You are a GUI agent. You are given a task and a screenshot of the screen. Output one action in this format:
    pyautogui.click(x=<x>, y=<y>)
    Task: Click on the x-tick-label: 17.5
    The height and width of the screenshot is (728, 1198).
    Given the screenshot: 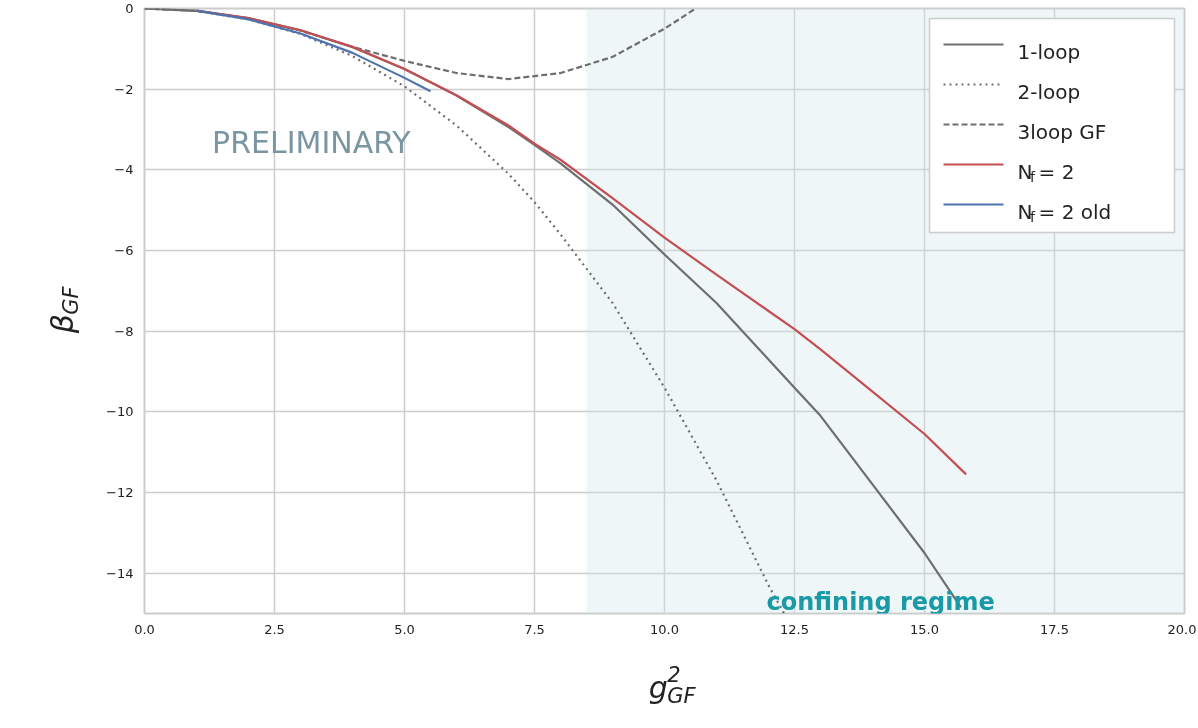 What is the action you would take?
    pyautogui.click(x=1054, y=629)
    